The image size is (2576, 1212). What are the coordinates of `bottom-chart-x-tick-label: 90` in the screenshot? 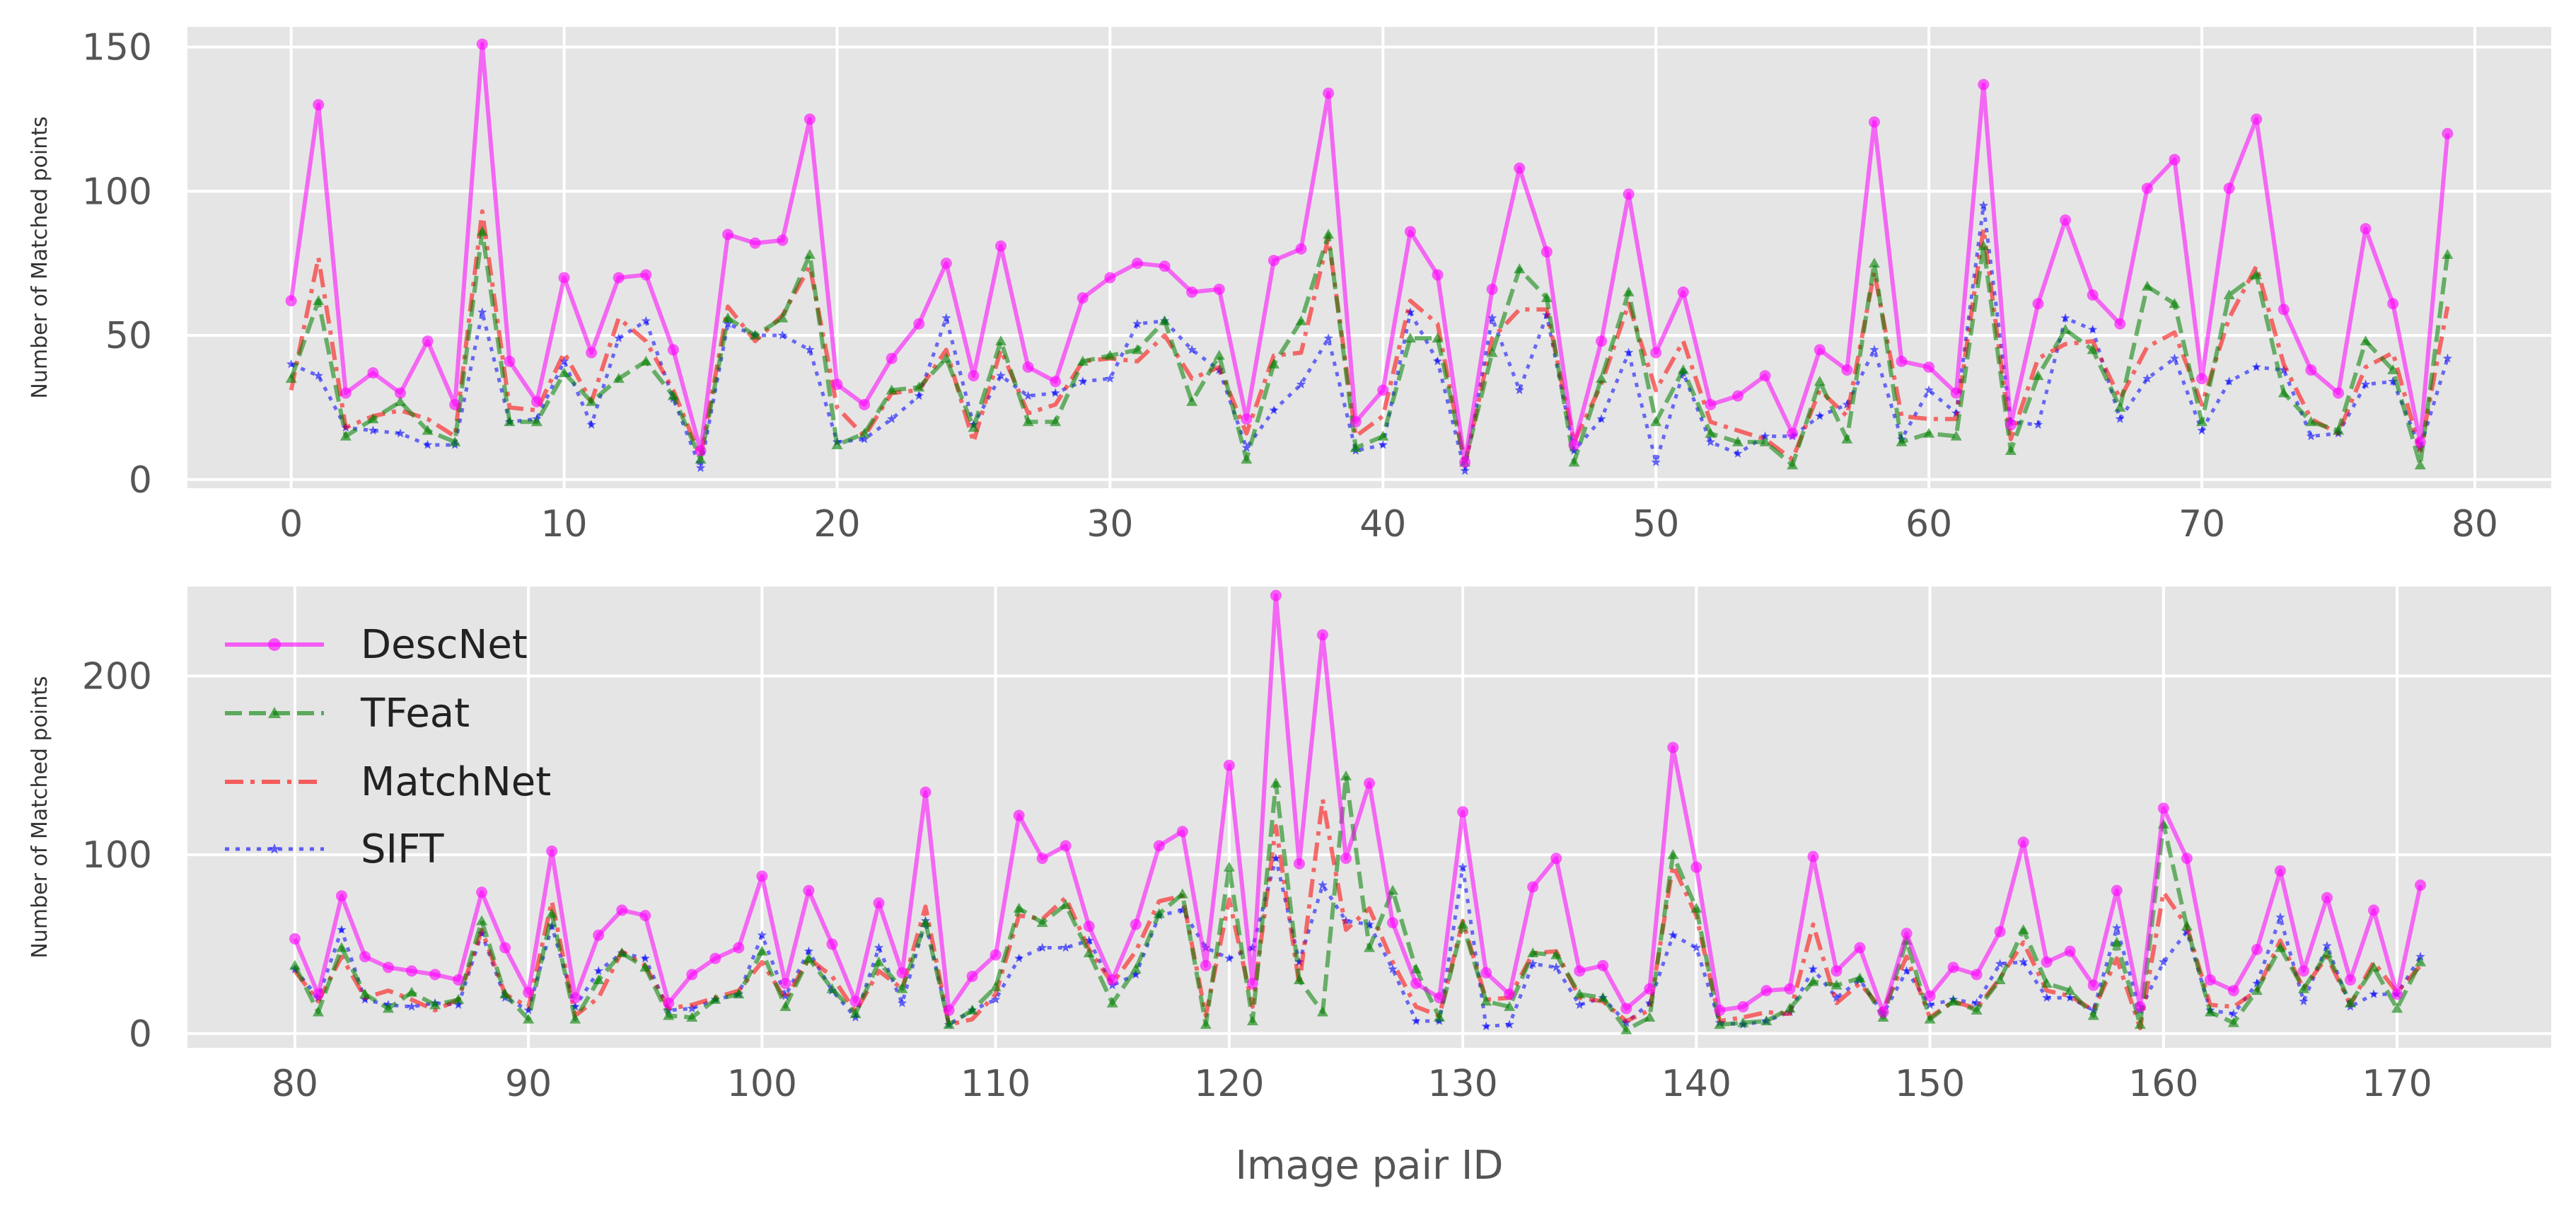 It's located at (528, 1084).